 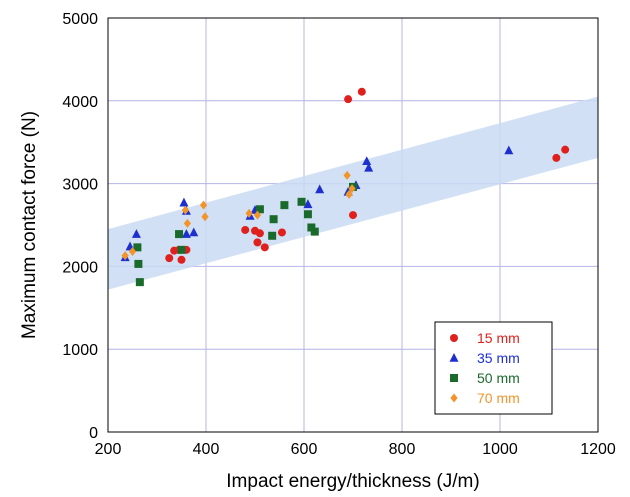 I want to click on y-tick-label: 5000, so click(x=80, y=19).